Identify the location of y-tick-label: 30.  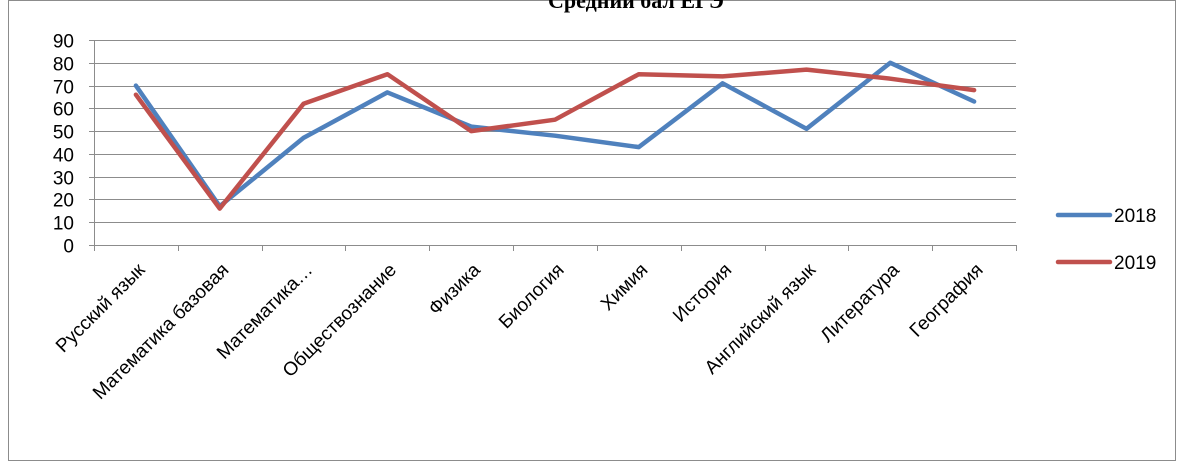
(63, 179).